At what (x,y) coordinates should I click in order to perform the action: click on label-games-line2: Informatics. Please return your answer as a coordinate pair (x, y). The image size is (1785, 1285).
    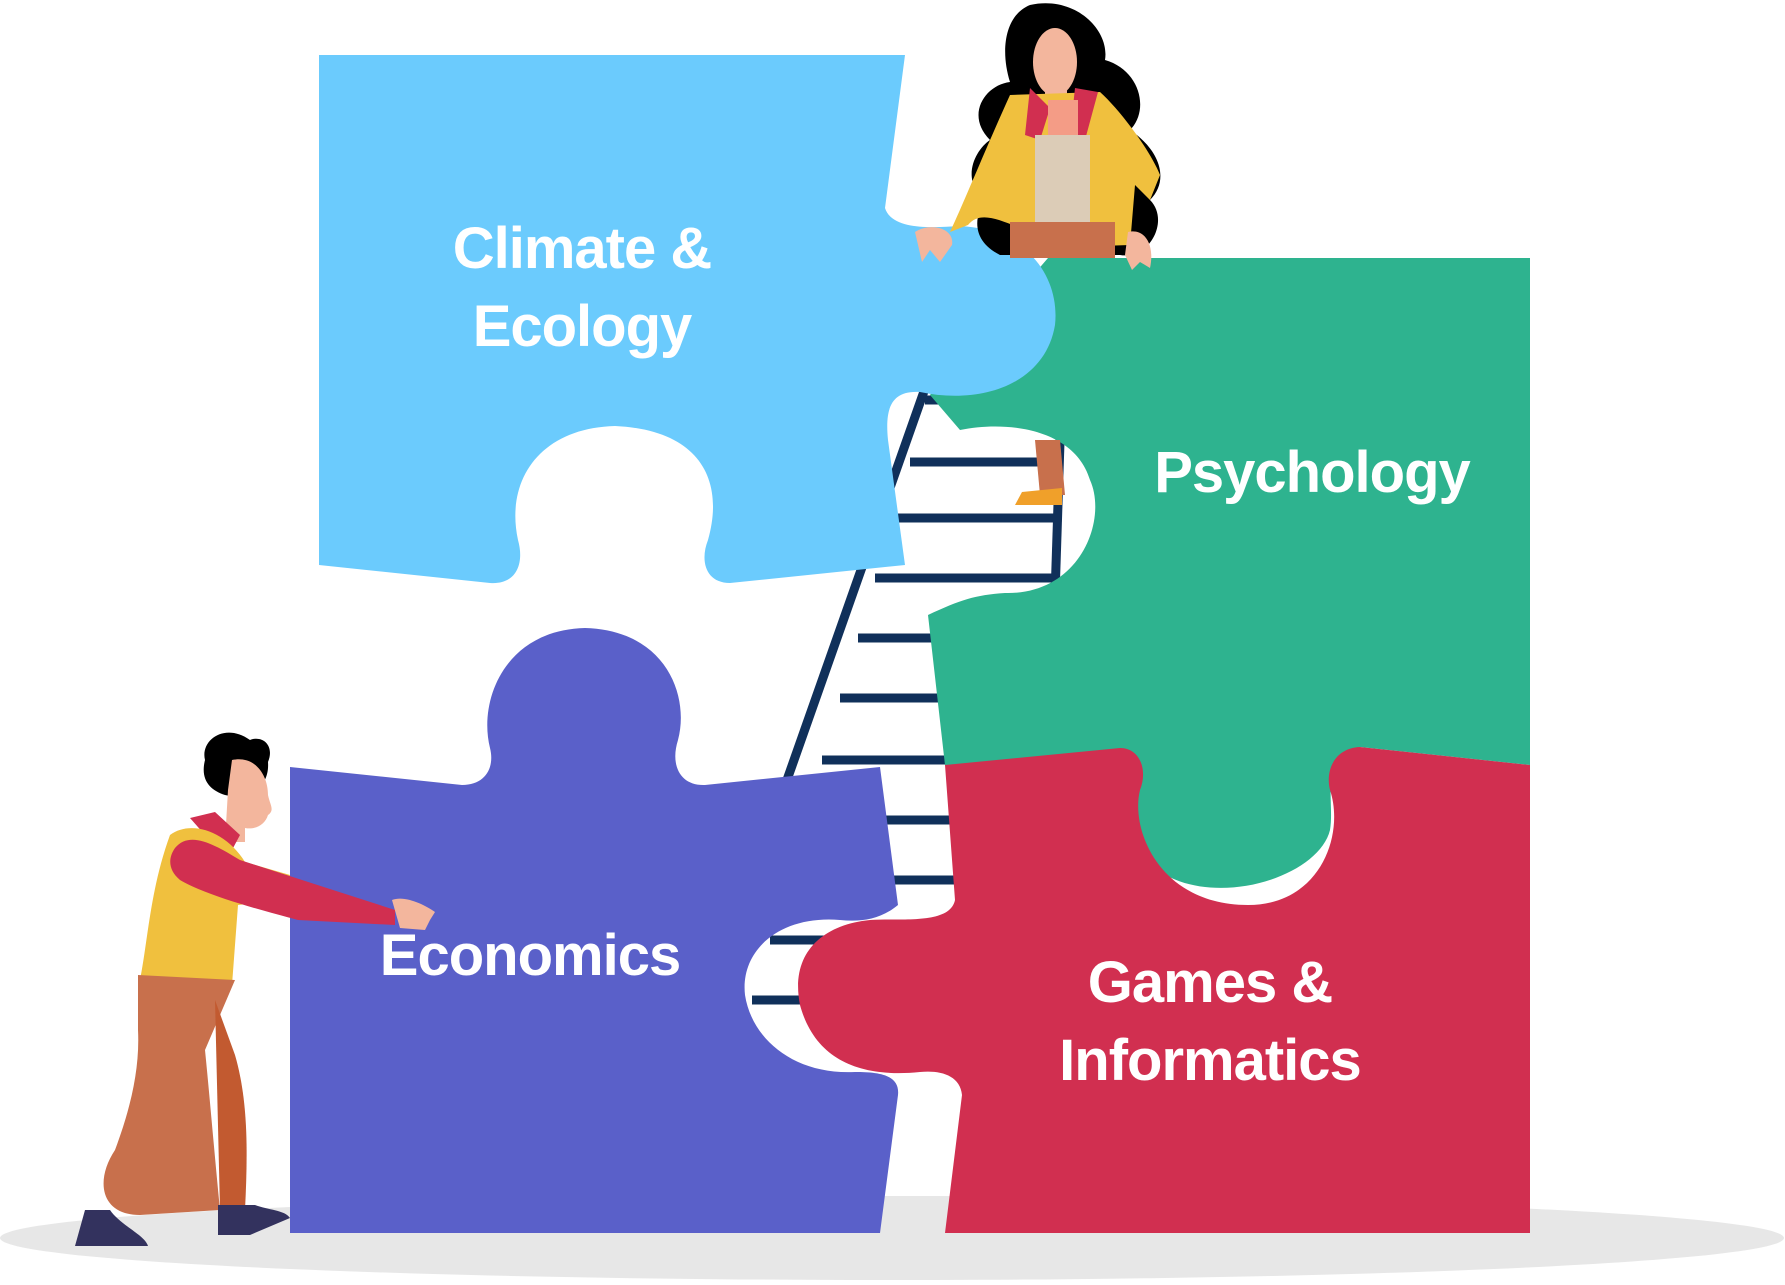
    Looking at the image, I should click on (1210, 1060).